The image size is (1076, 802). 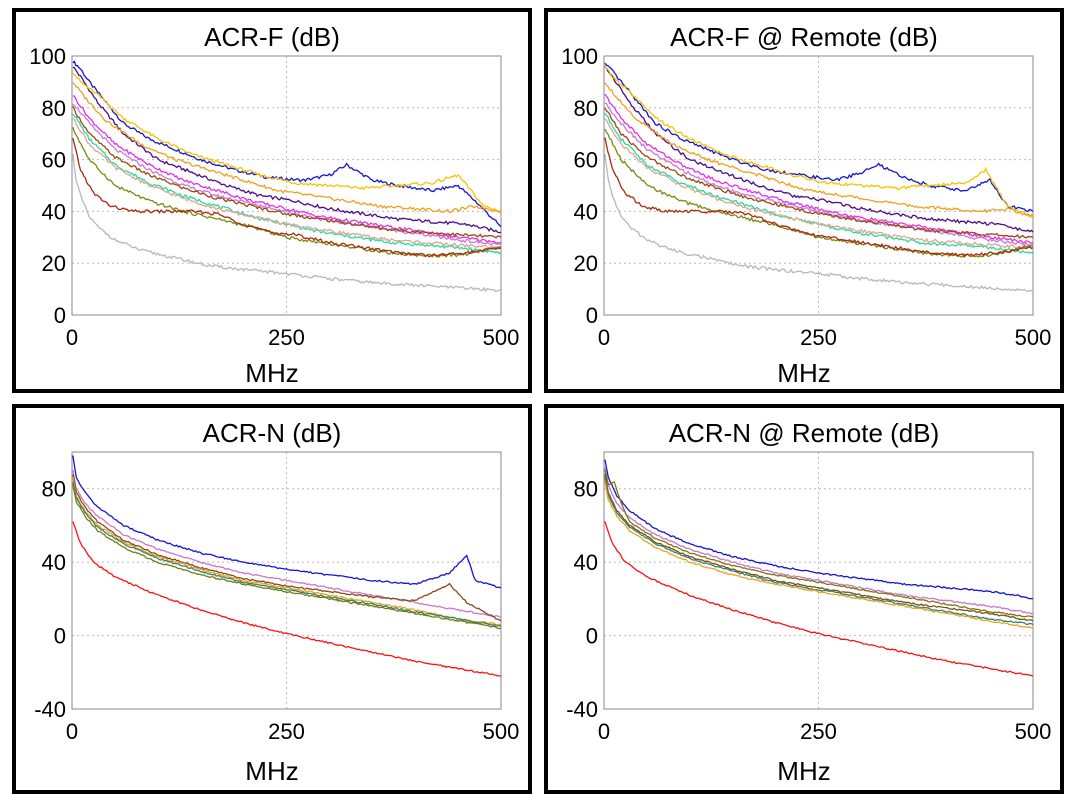 What do you see at coordinates (272, 37) in the screenshot?
I see `chart-title: ACR-F (dB)` at bounding box center [272, 37].